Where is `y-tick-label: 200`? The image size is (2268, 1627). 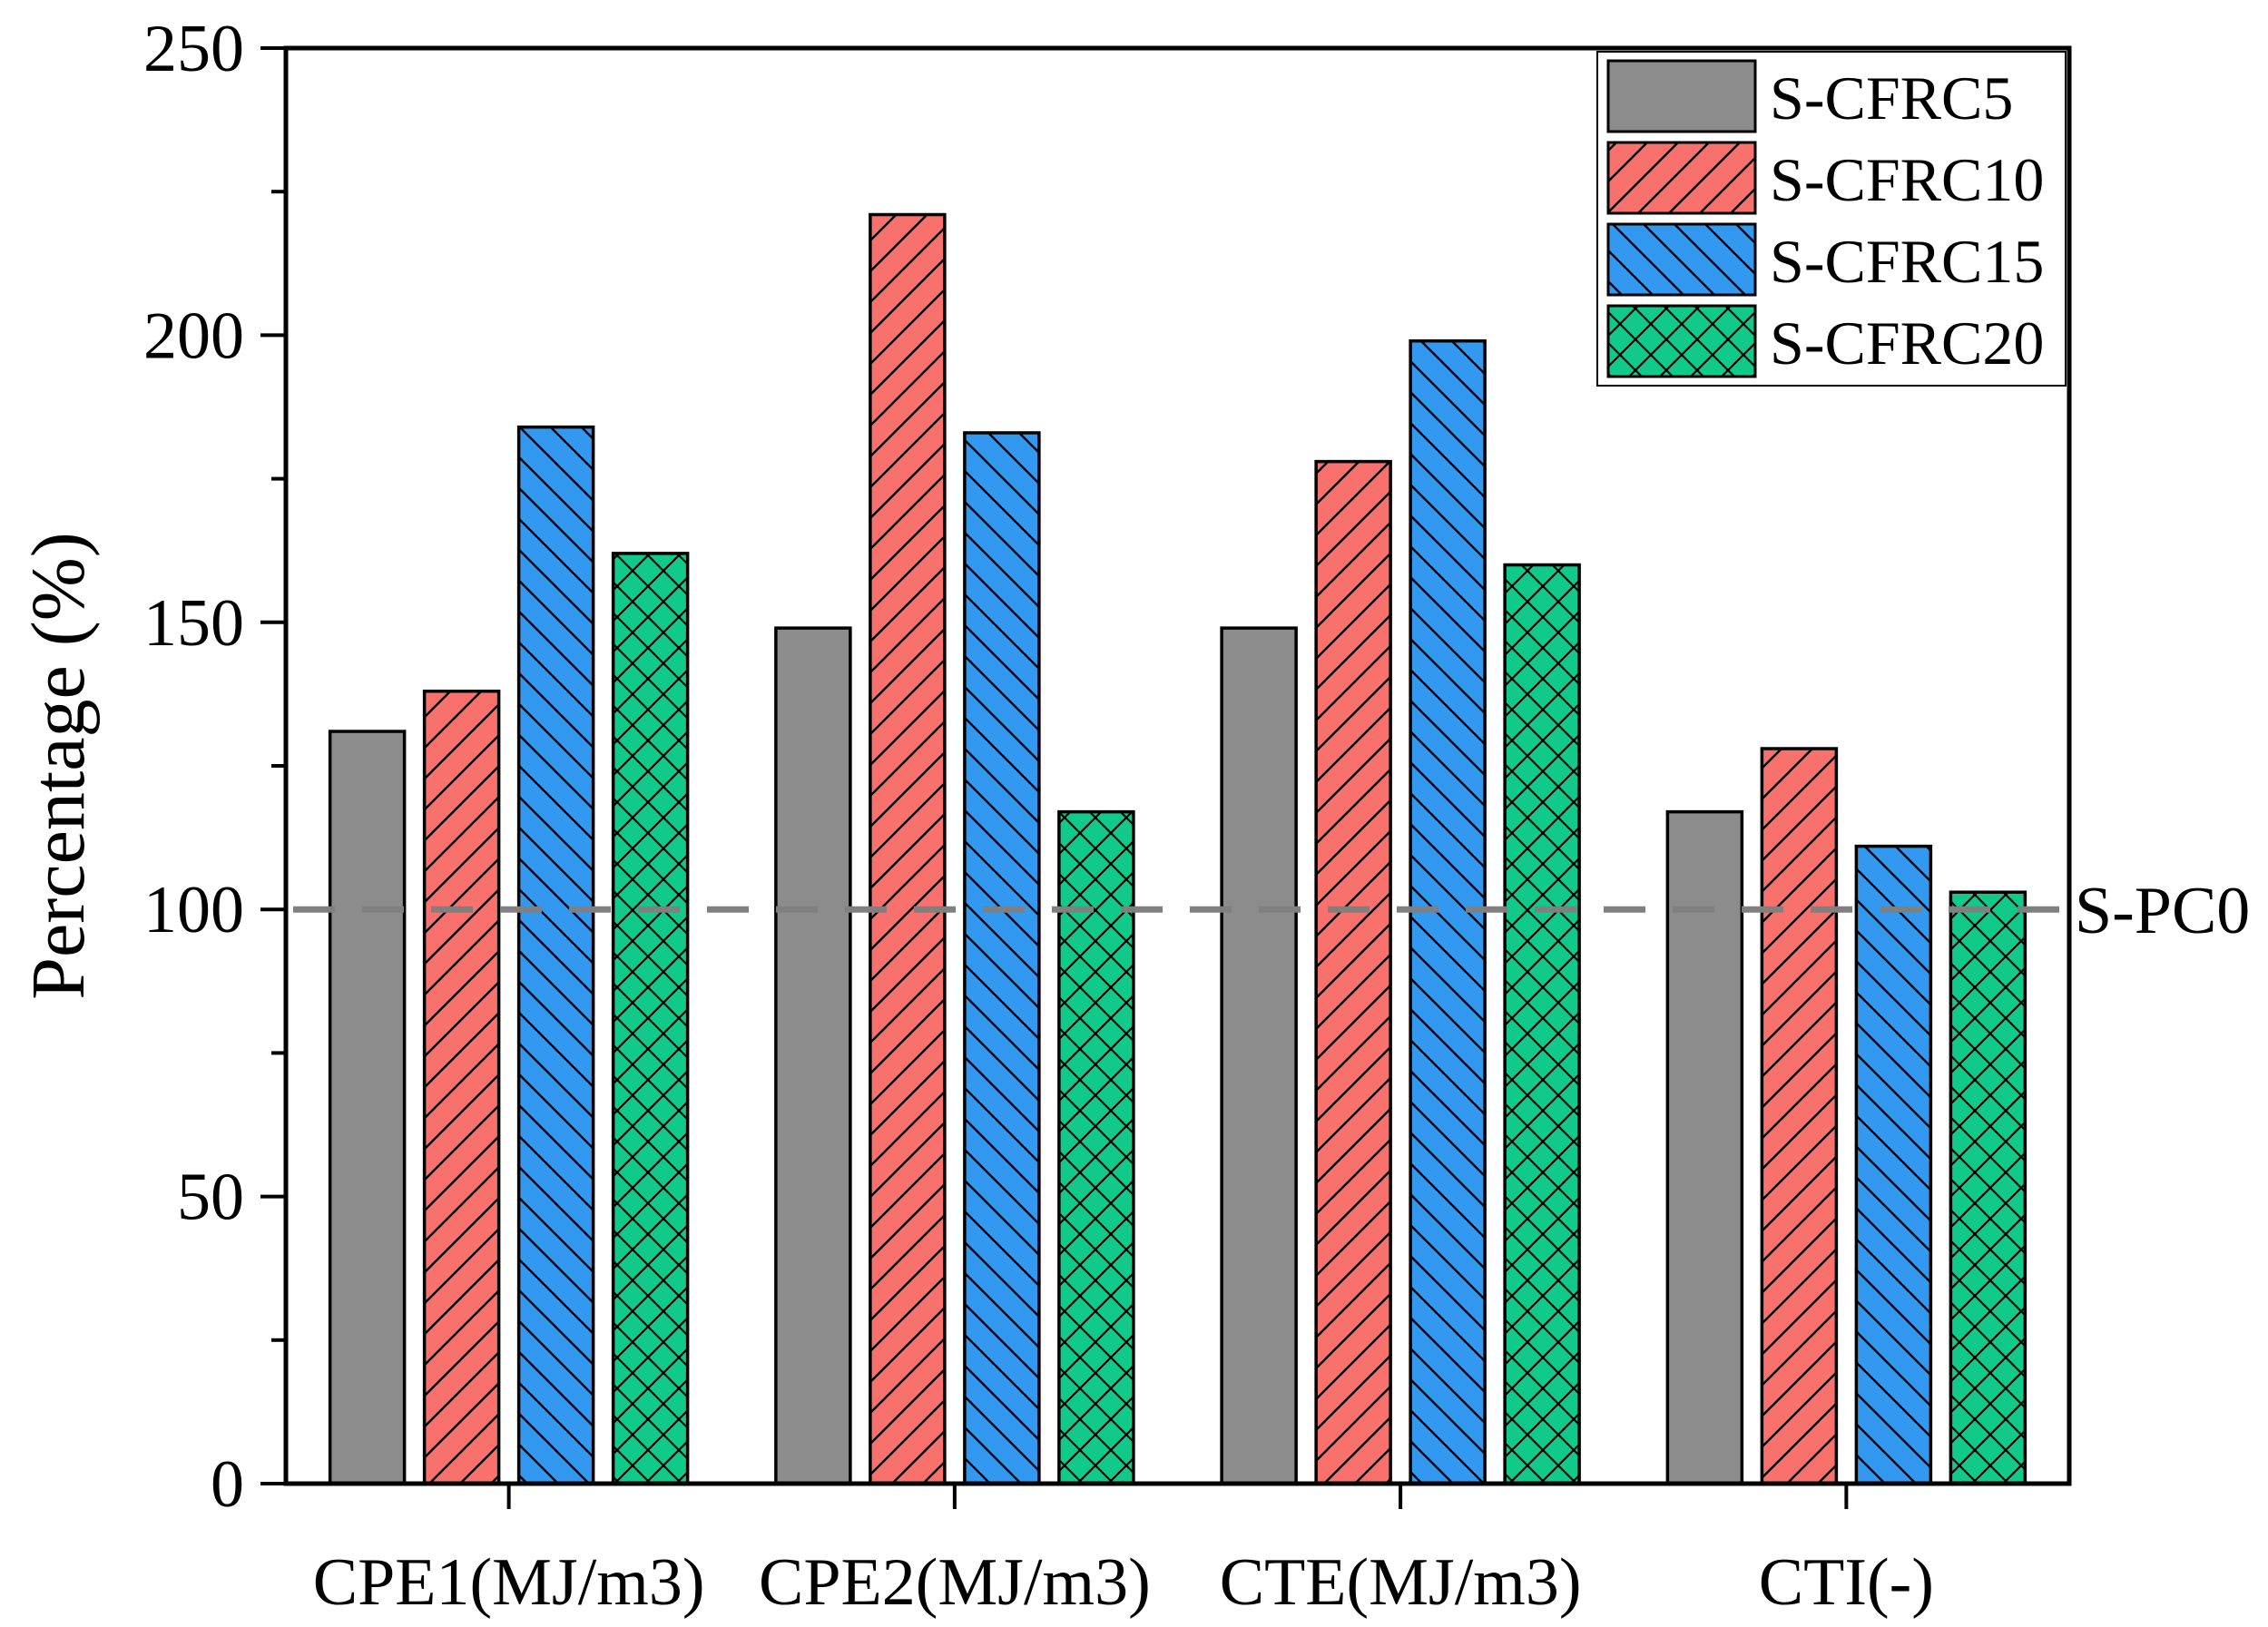
y-tick-label: 200 is located at coordinates (193, 336).